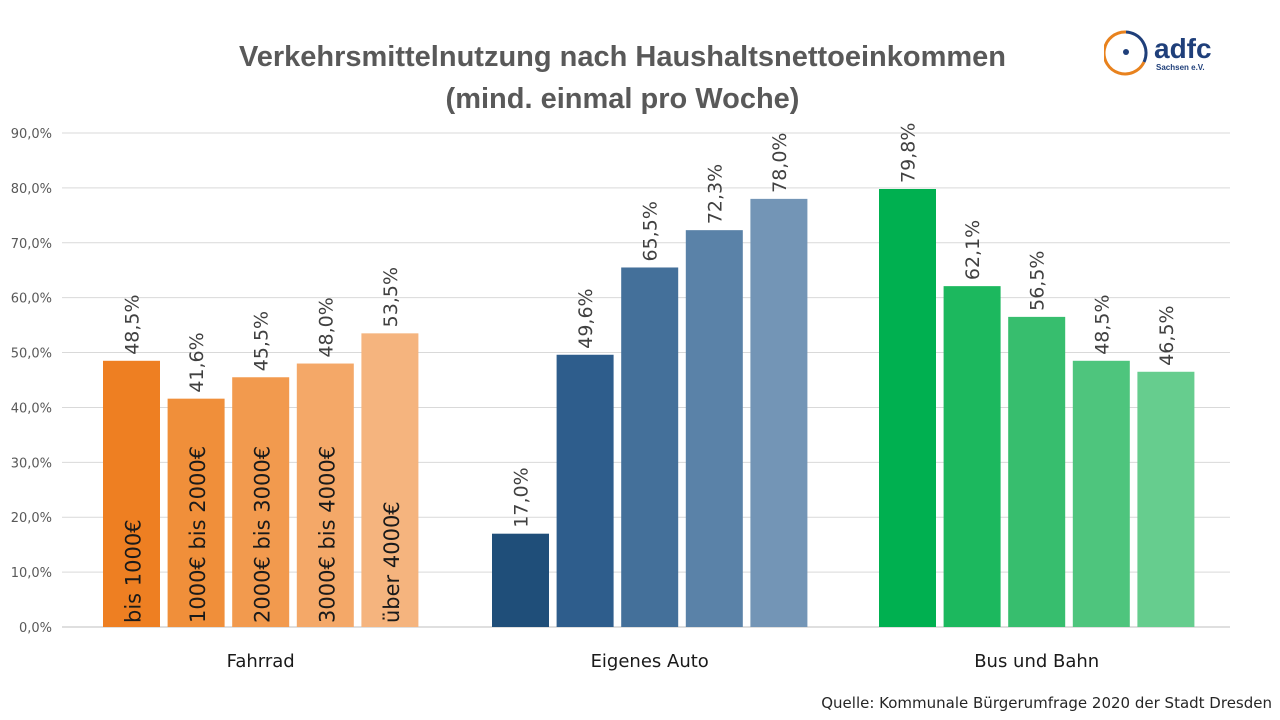  I want to click on value-label: 48,0%, so click(326, 327).